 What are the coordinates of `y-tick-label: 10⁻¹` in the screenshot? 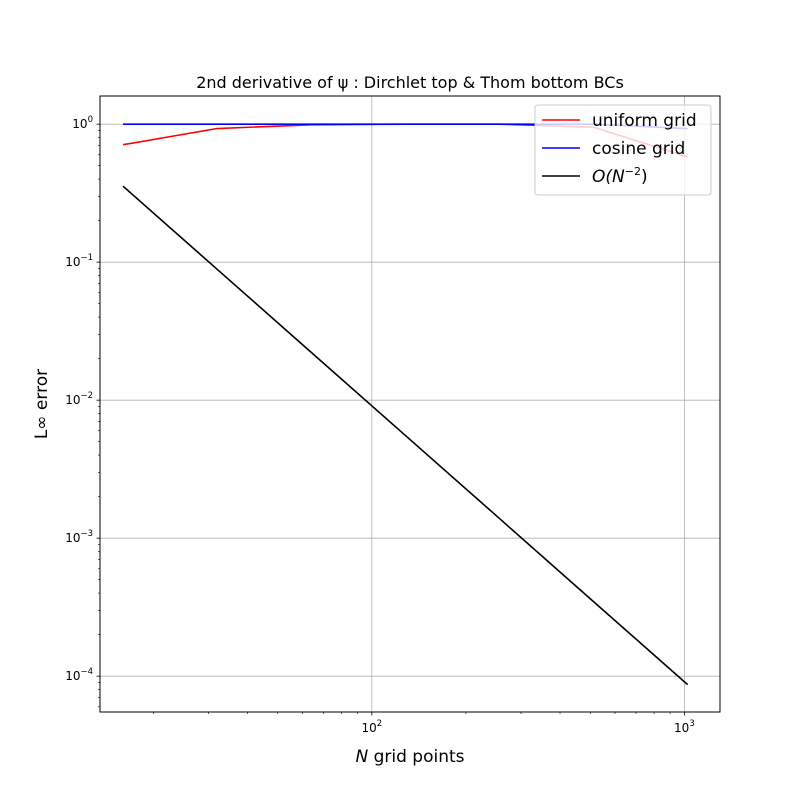 It's located at (79, 261).